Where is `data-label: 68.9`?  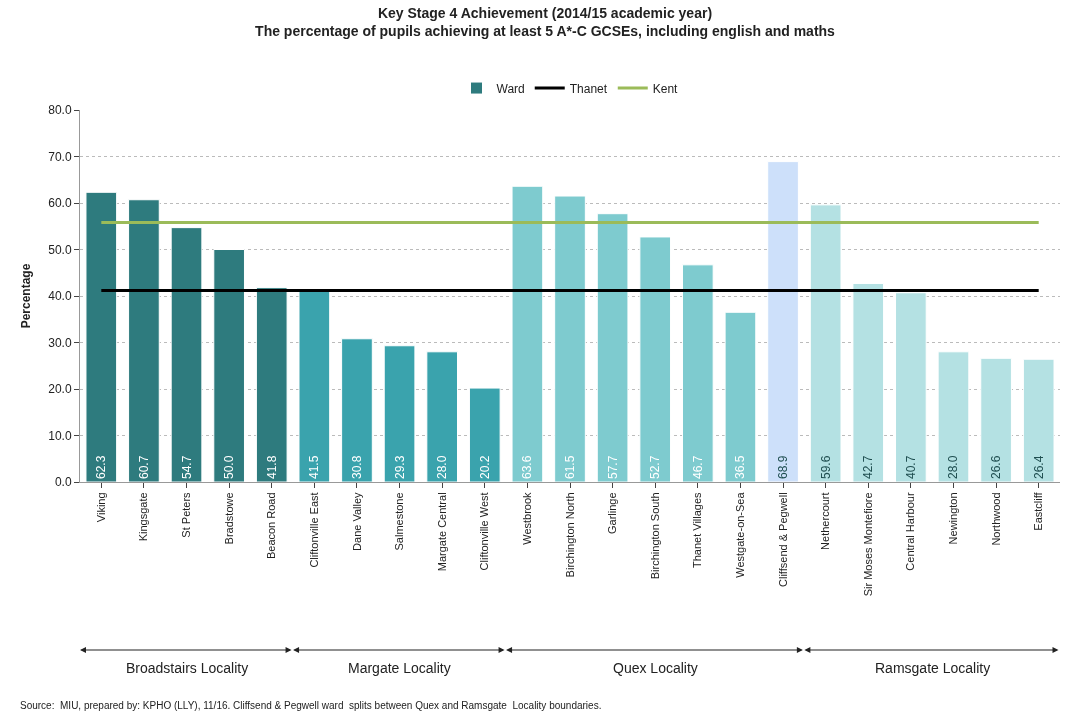 data-label: 68.9 is located at coordinates (783, 467).